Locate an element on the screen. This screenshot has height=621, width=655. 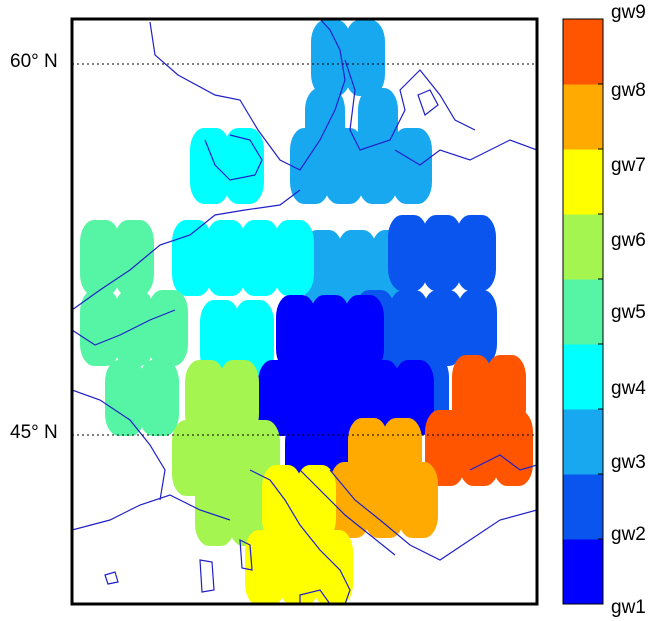
coastline-italy-east is located at coordinates (347, 512).